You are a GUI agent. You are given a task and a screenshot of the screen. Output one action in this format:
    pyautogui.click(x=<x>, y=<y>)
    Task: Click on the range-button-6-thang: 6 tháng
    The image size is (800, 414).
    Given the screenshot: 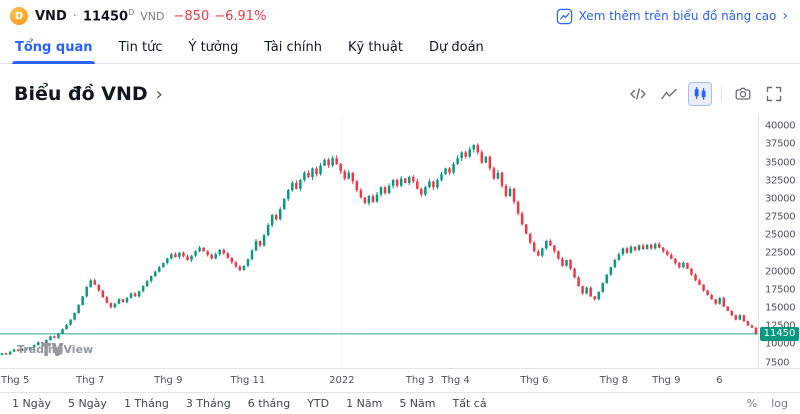 What is the action you would take?
    pyautogui.click(x=269, y=403)
    